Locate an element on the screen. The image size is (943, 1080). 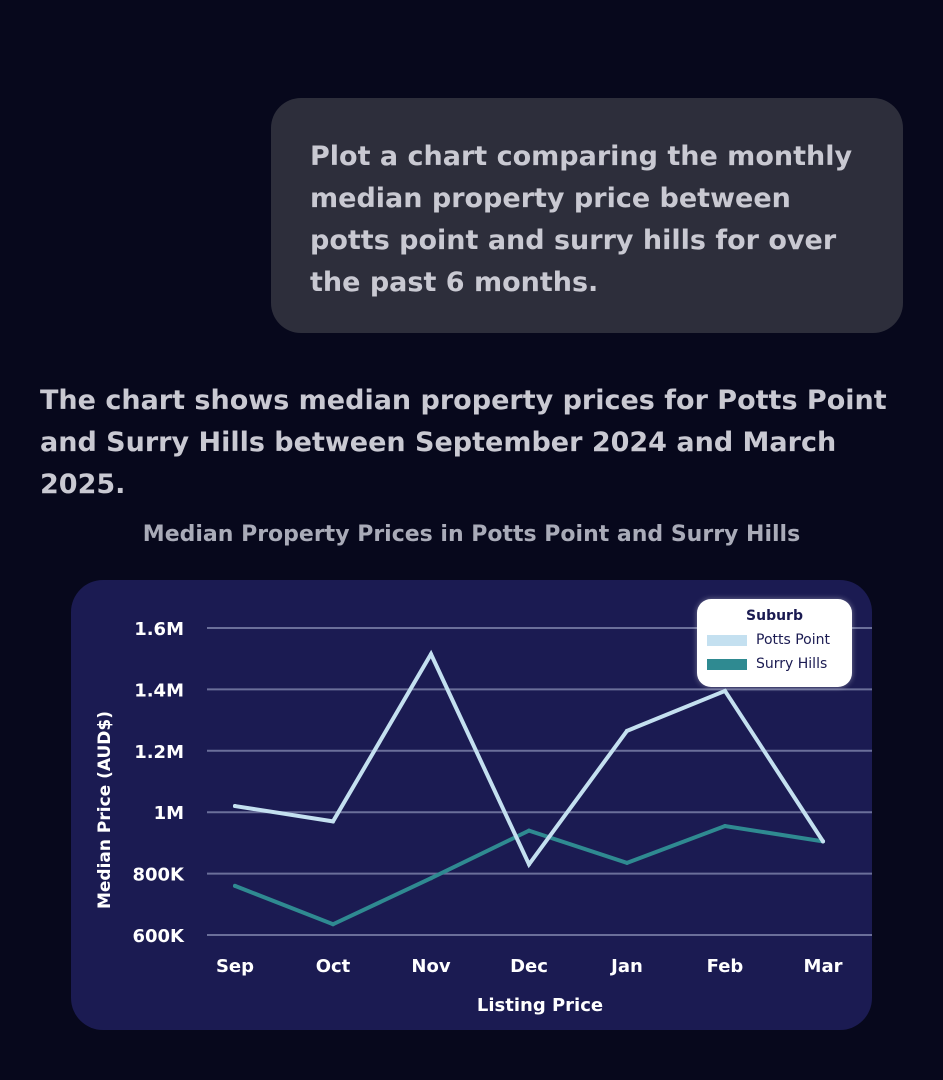
x-axis-label: Listing Price is located at coordinates (540, 1005).